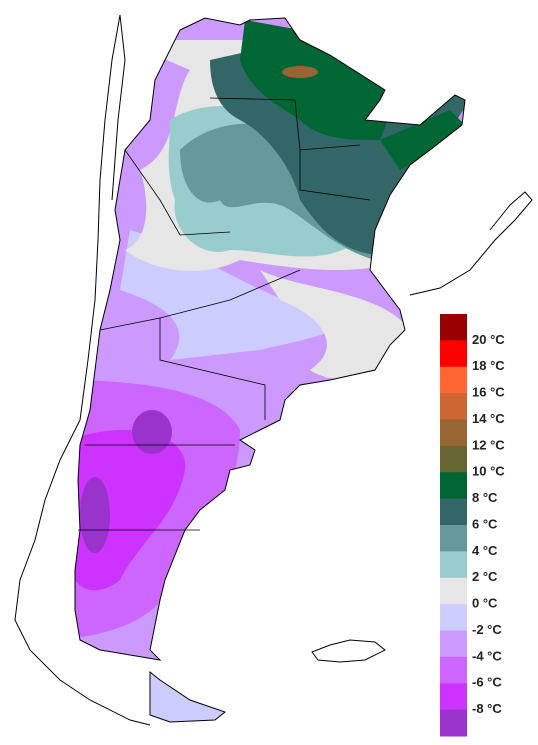 This screenshot has height=745, width=538. Describe the element at coordinates (487, 708) in the screenshot. I see `legend-label: -8 °C` at that location.